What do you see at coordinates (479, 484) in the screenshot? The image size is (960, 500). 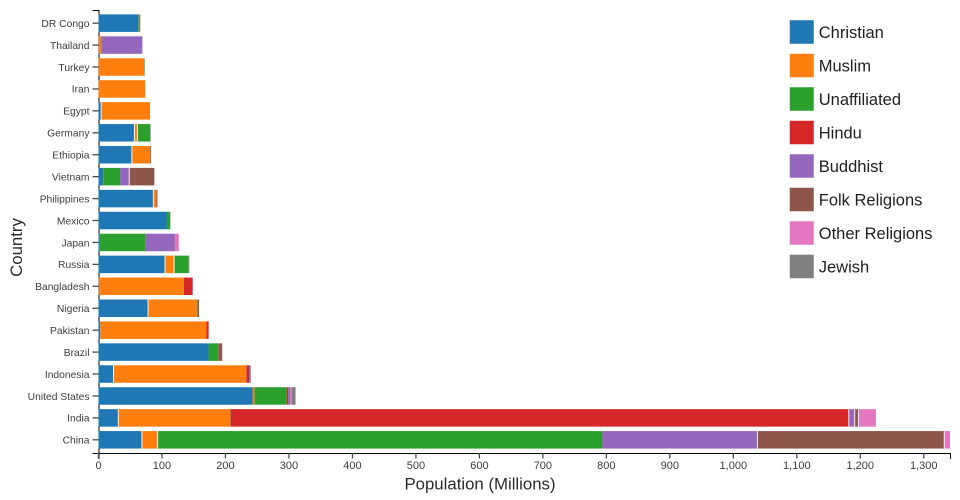 I see `svg-text: Population (Millions)` at bounding box center [479, 484].